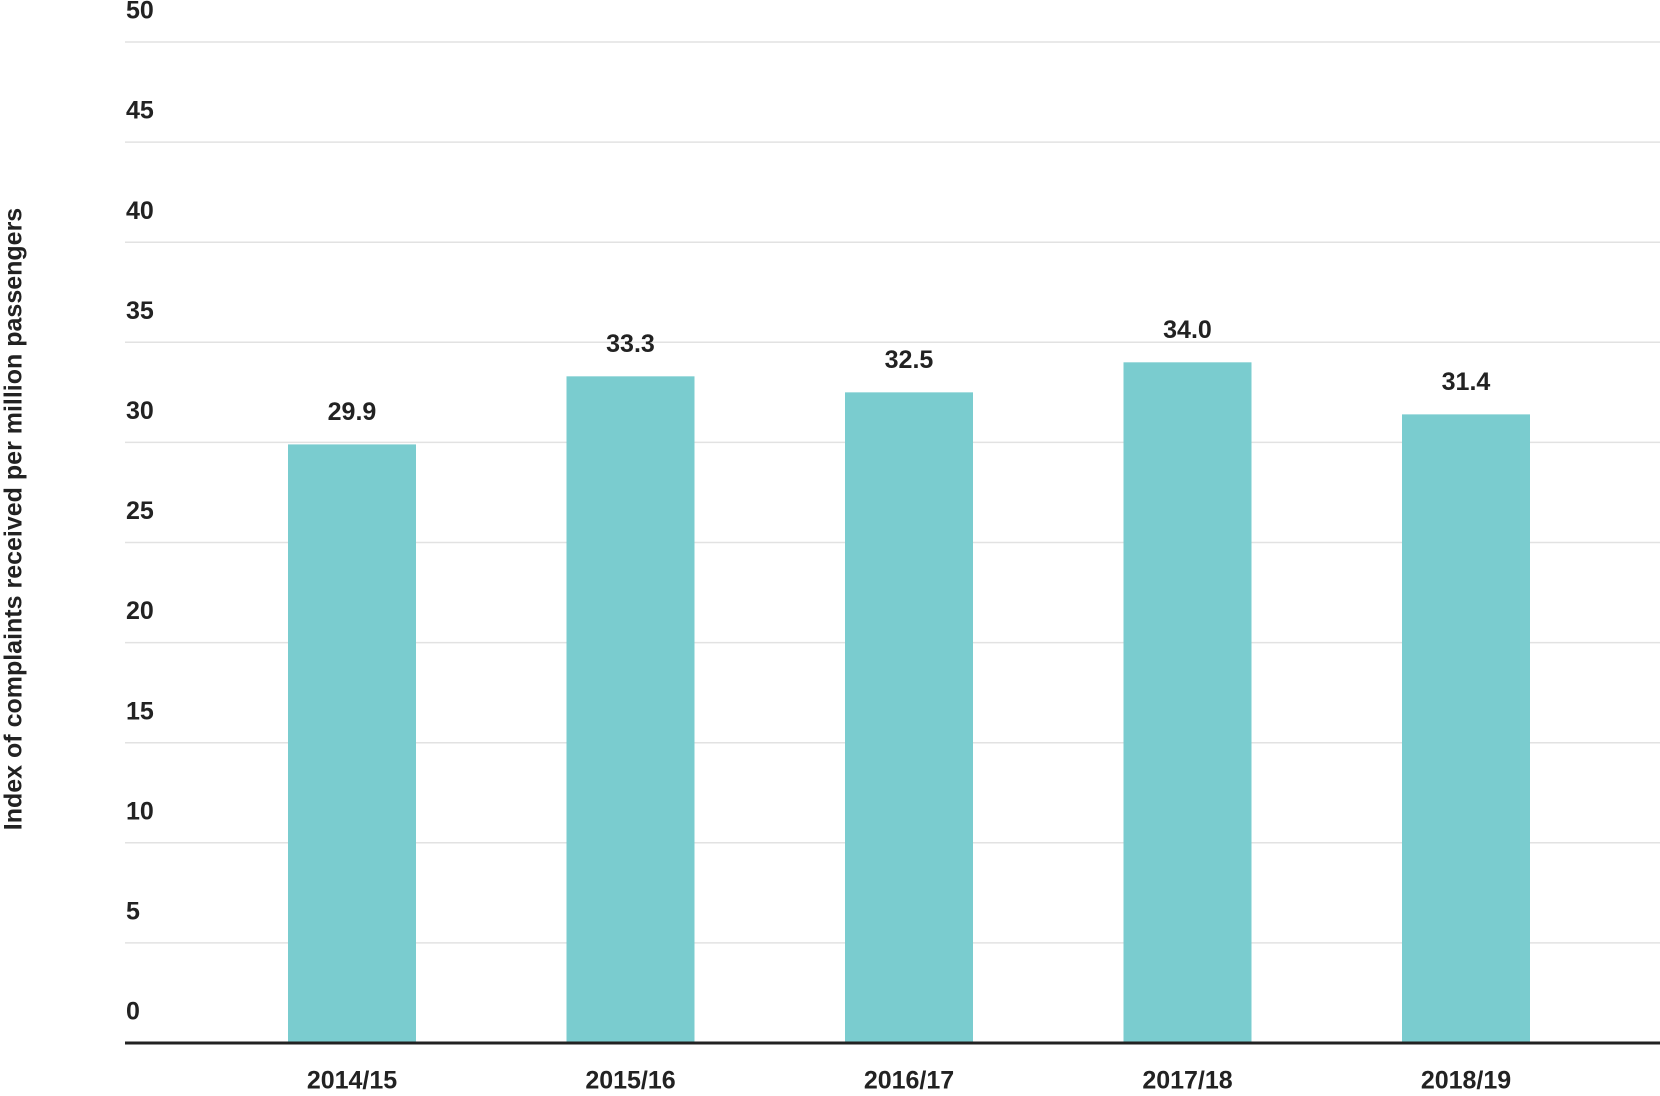 Image resolution: width=1660 pixels, height=1096 pixels. What do you see at coordinates (1187, 1081) in the screenshot?
I see `x-tick-label: 2017/18` at bounding box center [1187, 1081].